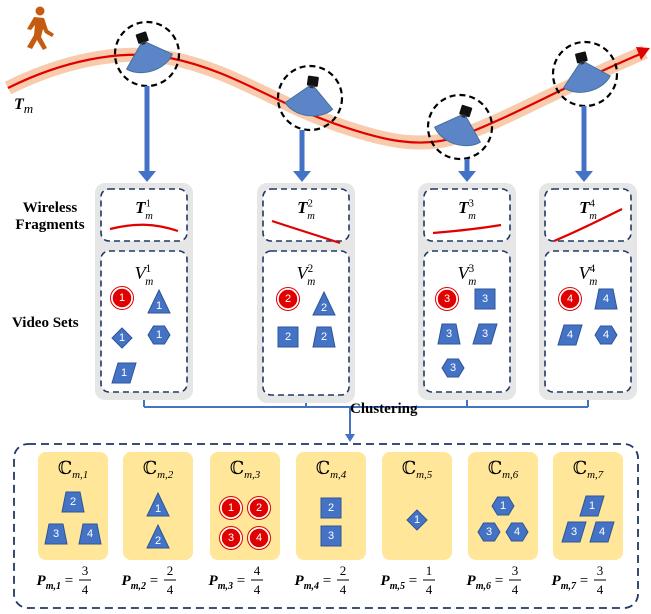  Describe the element at coordinates (417, 506) in the screenshot. I see `cluster-5: ℂm,5 1` at that location.